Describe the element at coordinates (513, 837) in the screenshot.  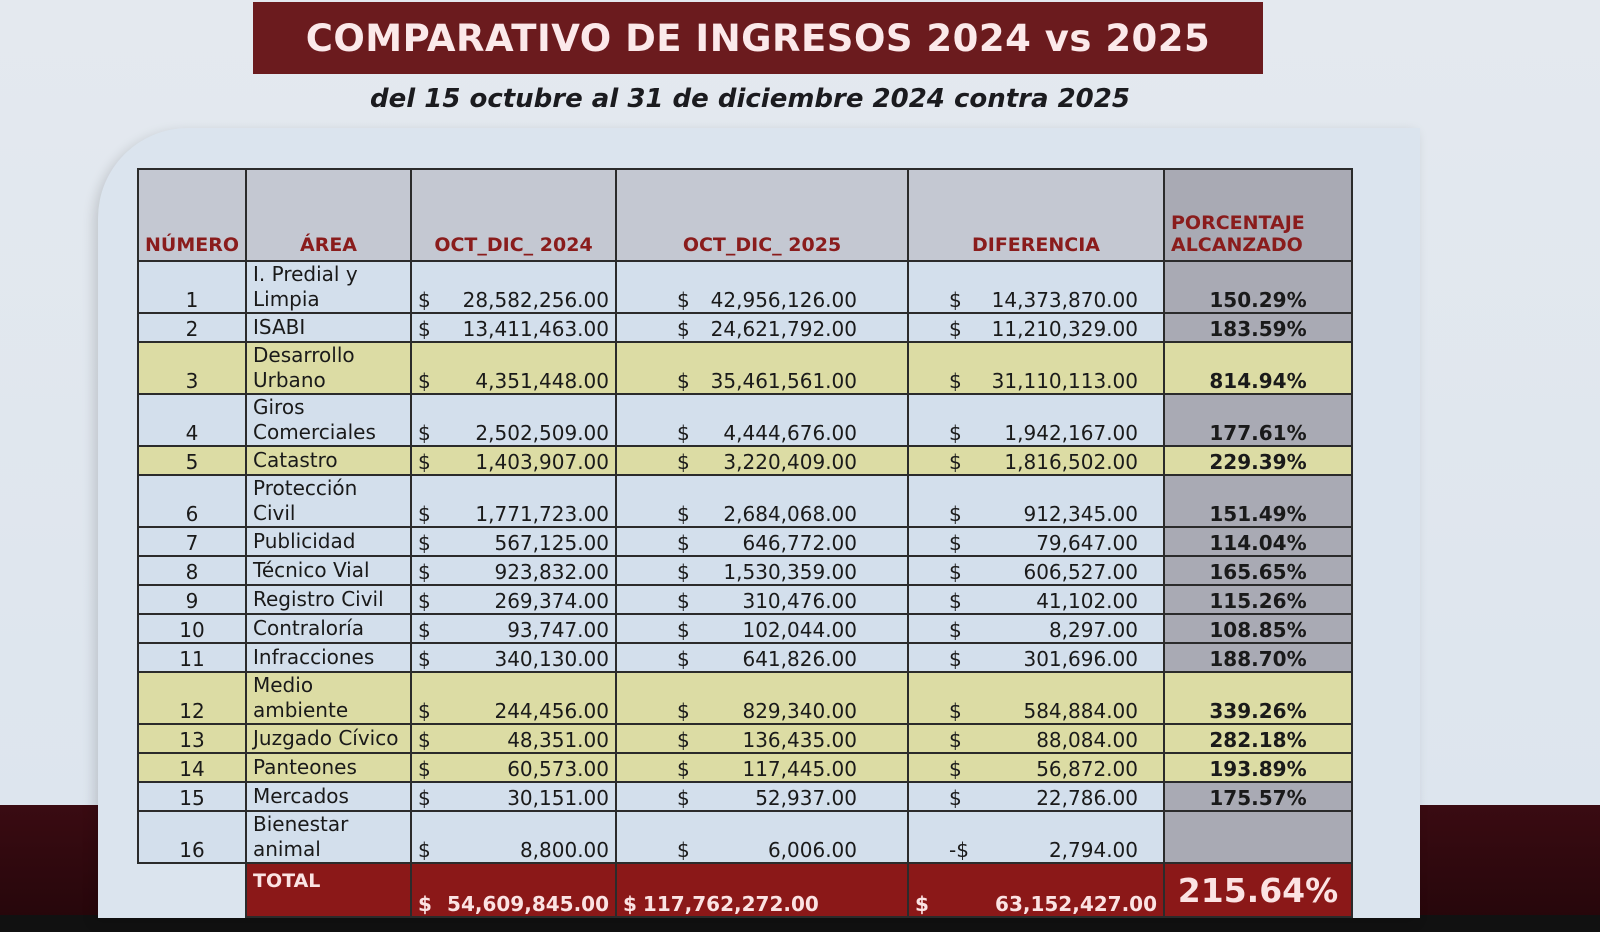
I see `row-2024: $8,800.00` at that location.